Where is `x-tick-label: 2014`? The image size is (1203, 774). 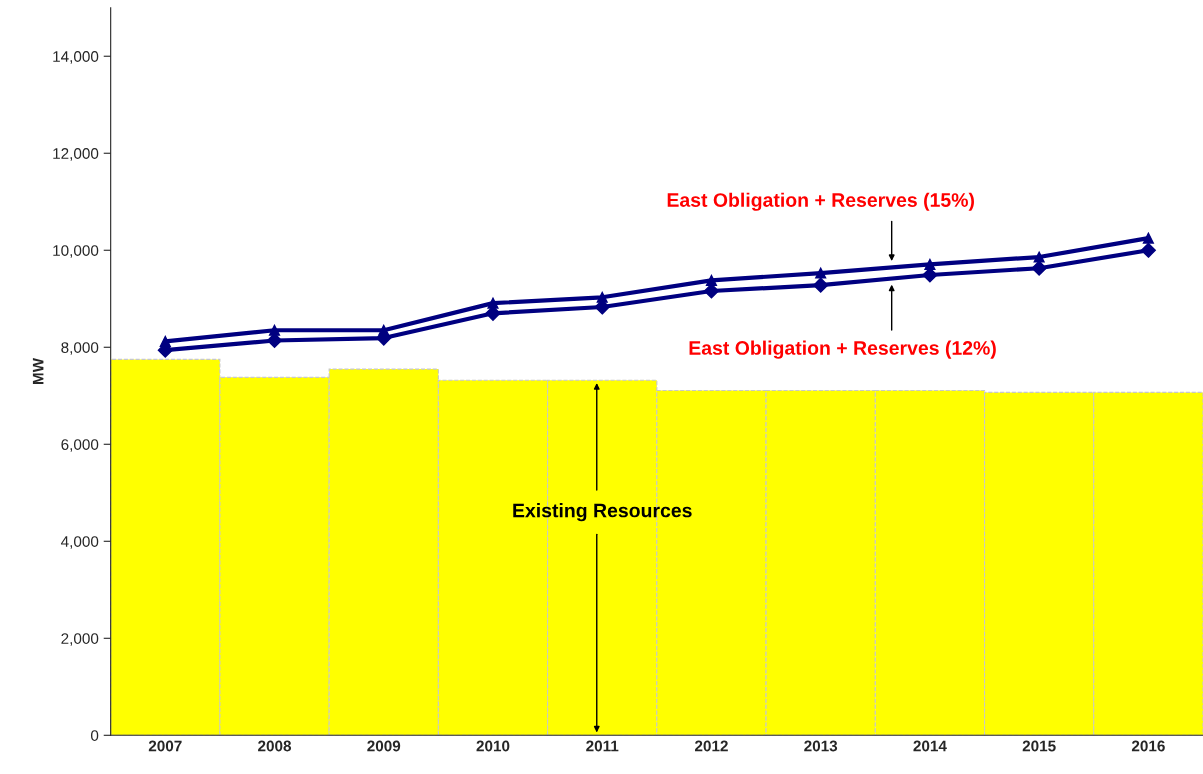 x-tick-label: 2014 is located at coordinates (930, 746).